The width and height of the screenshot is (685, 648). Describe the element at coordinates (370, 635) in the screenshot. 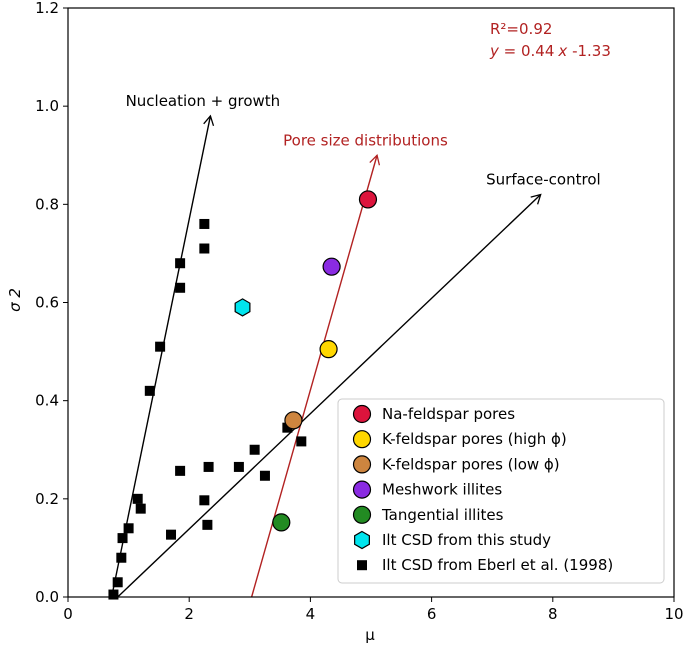

I see `x-axis-label: μ` at that location.